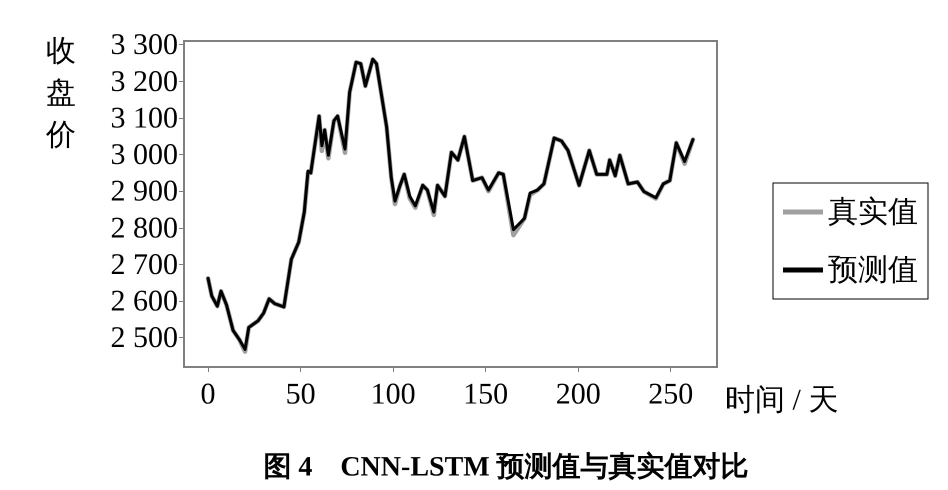  What do you see at coordinates (301, 394) in the screenshot?
I see `x-tick-label: 50` at bounding box center [301, 394].